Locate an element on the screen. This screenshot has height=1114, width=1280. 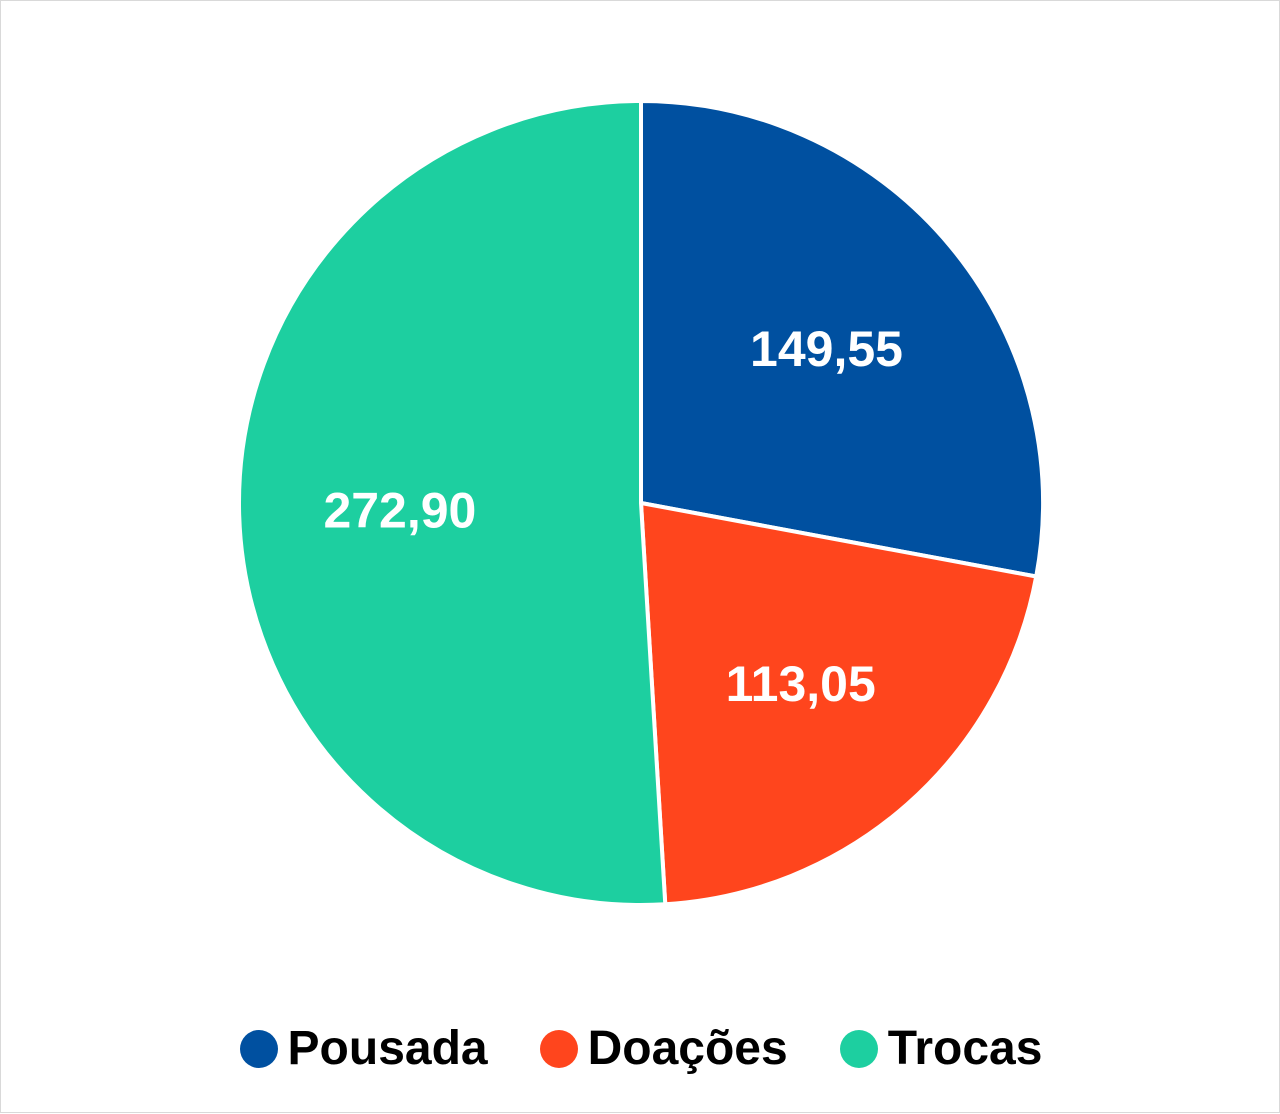
legend-item-doacoes: Doações is located at coordinates (663, 1048).